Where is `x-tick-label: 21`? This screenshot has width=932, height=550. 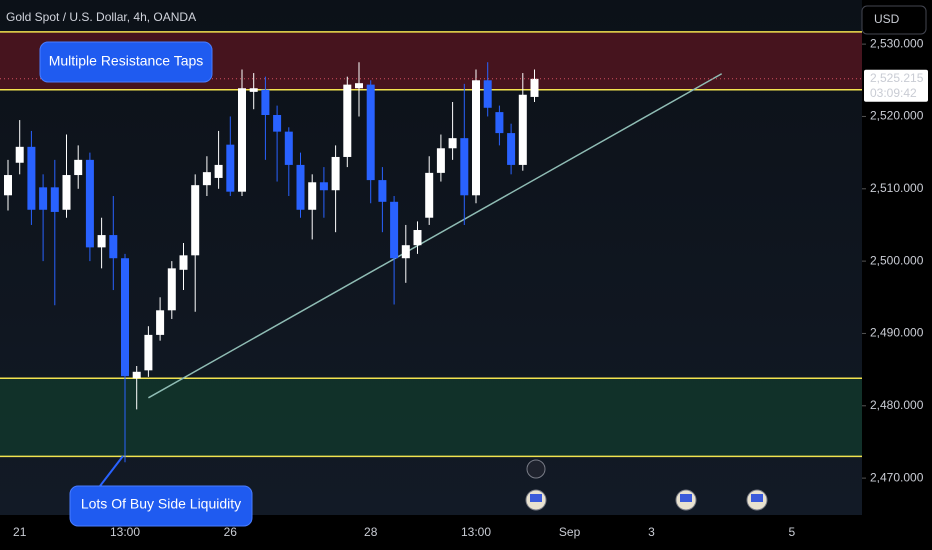 x-tick-label: 21 is located at coordinates (20, 532).